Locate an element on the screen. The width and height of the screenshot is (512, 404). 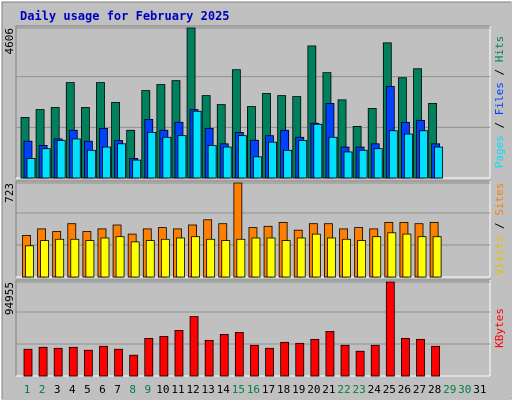
chart-title: Daily usage for February 2025 is located at coordinates (125, 16).